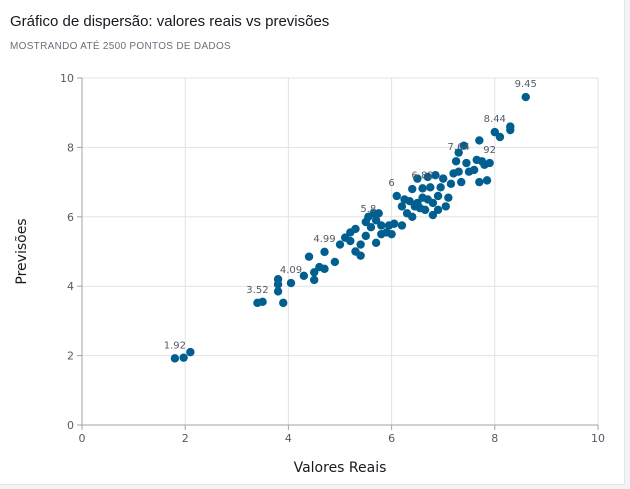 This screenshot has height=489, width=630. What do you see at coordinates (70, 147) in the screenshot?
I see `y-tick-label: 8` at bounding box center [70, 147].